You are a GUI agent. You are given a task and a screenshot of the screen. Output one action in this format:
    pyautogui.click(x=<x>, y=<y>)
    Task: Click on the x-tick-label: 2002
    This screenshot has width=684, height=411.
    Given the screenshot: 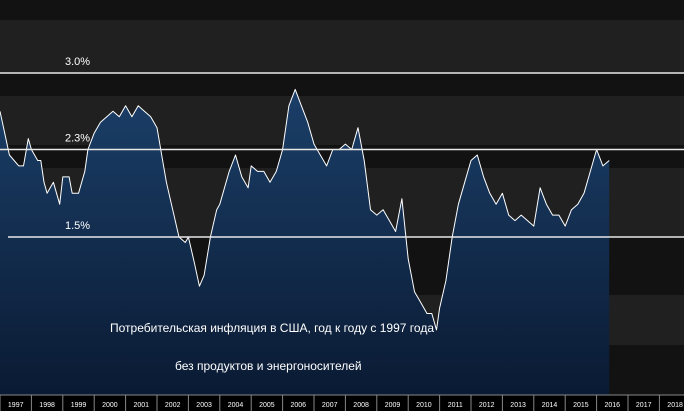 What is the action you would take?
    pyautogui.click(x=173, y=405)
    